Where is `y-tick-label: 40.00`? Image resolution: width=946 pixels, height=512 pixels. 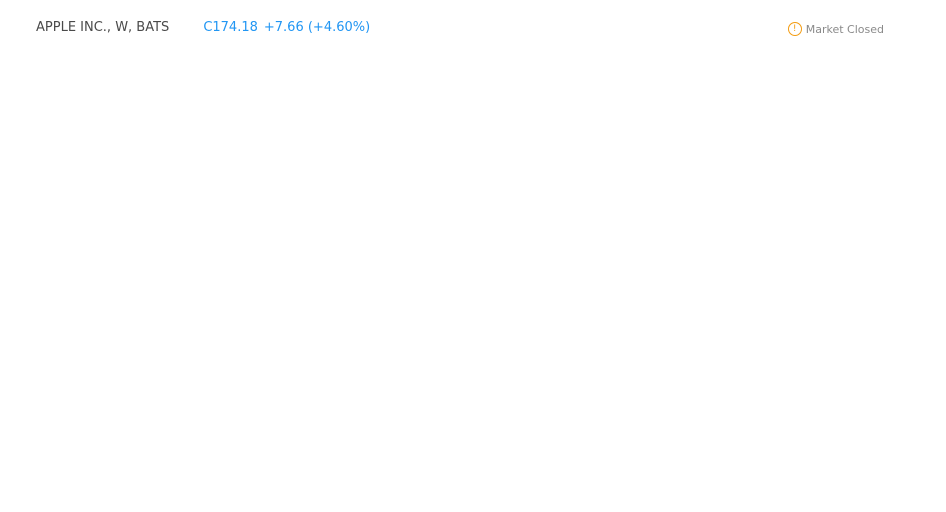 y-tick-label: 40.00 is located at coordinates (909, 393).